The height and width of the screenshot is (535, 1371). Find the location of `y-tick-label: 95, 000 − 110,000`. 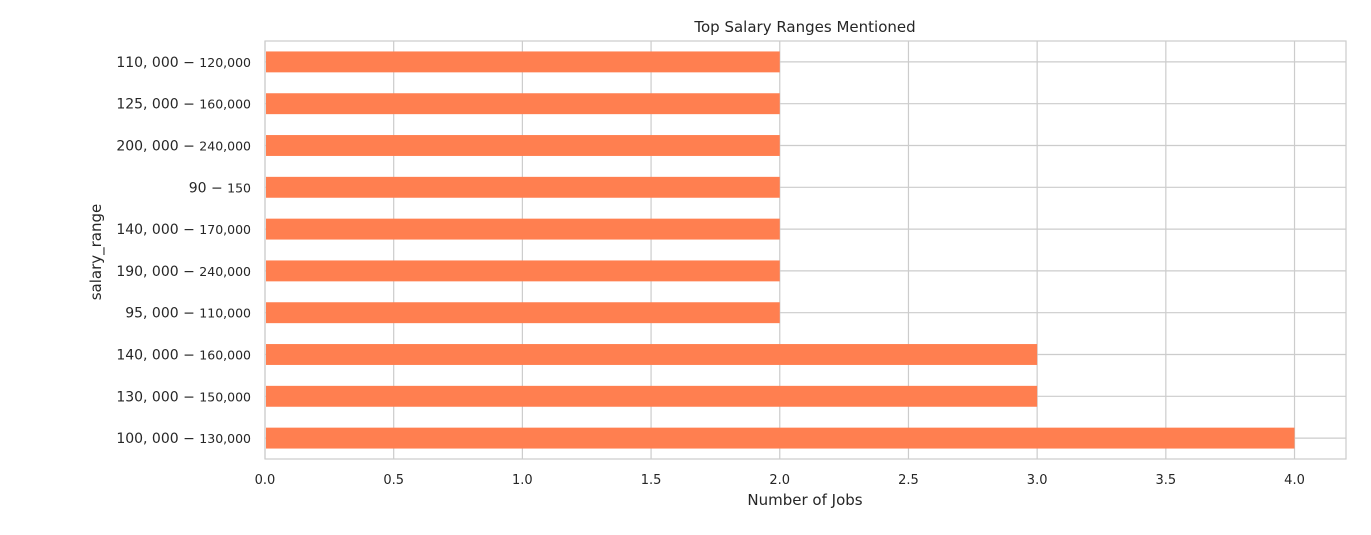

y-tick-label: 95, 000 − 110,000 is located at coordinates (188, 314).